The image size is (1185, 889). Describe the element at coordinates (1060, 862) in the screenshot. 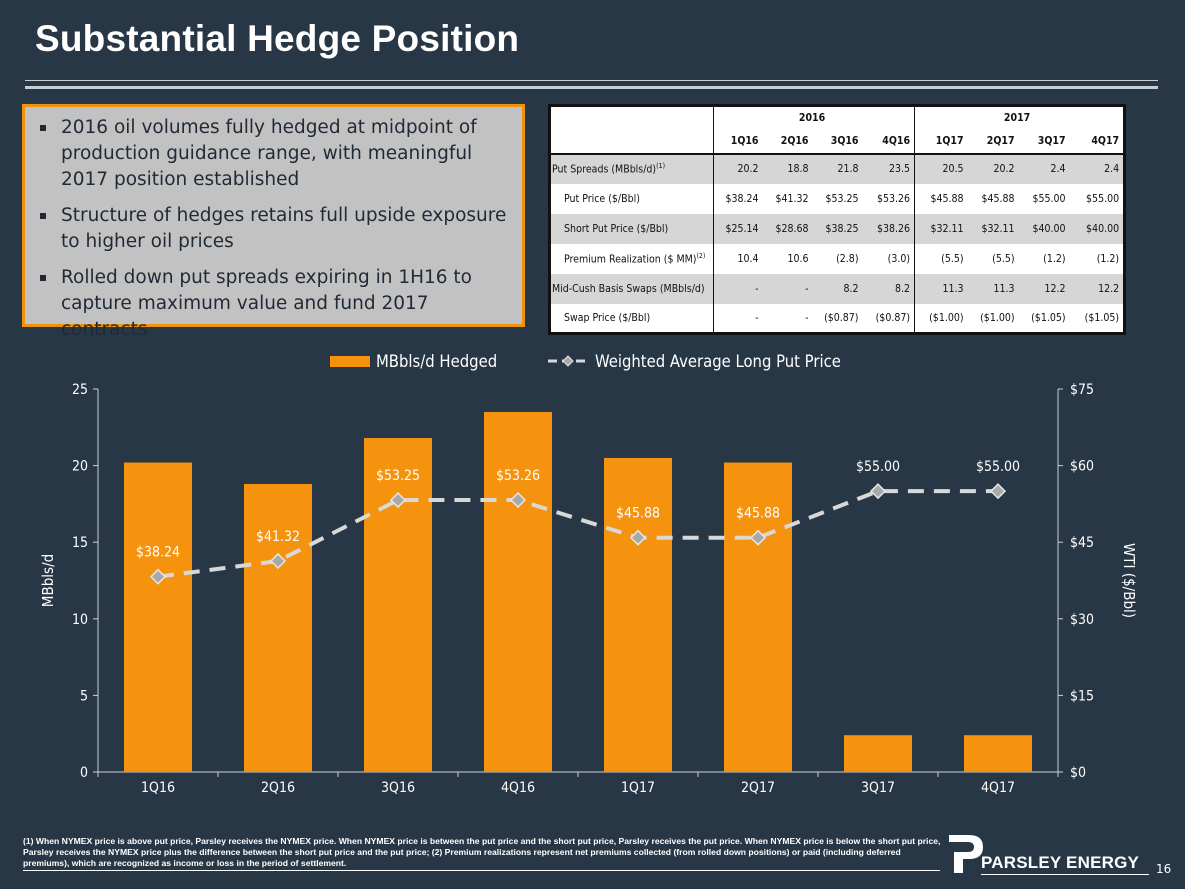

I see `brand-name: PARSLEY ENERGY` at that location.